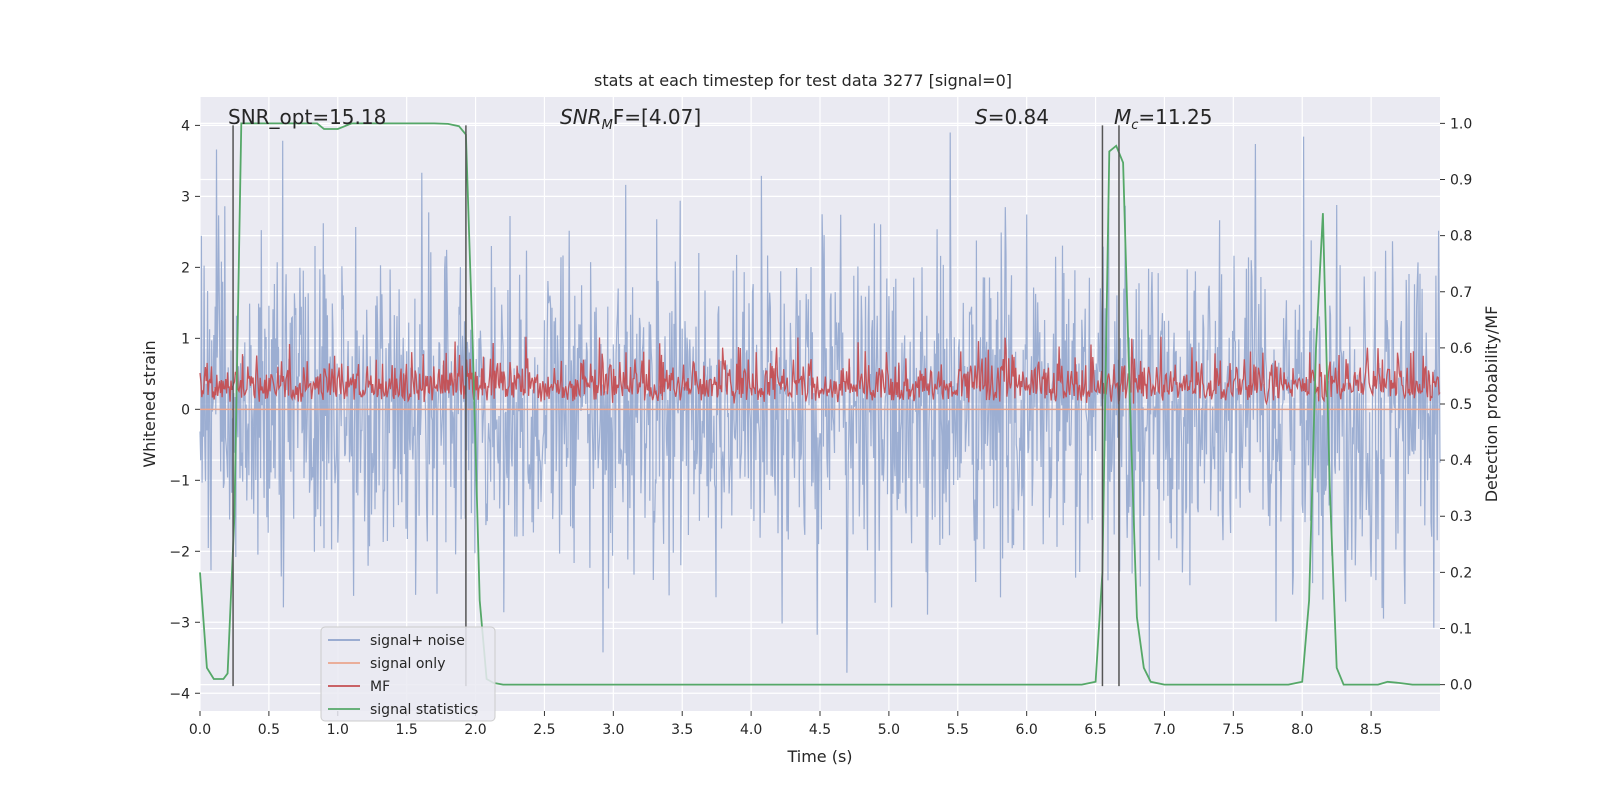 Image resolution: width=1600 pixels, height=804 pixels. What do you see at coordinates (981, 117) in the screenshot?
I see `annotation-s-base: S` at bounding box center [981, 117].